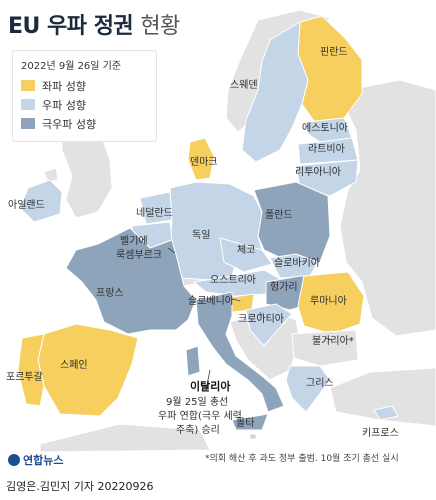  Describe the element at coordinates (236, 300) in the screenshot. I see `leader-slovenia` at that location.